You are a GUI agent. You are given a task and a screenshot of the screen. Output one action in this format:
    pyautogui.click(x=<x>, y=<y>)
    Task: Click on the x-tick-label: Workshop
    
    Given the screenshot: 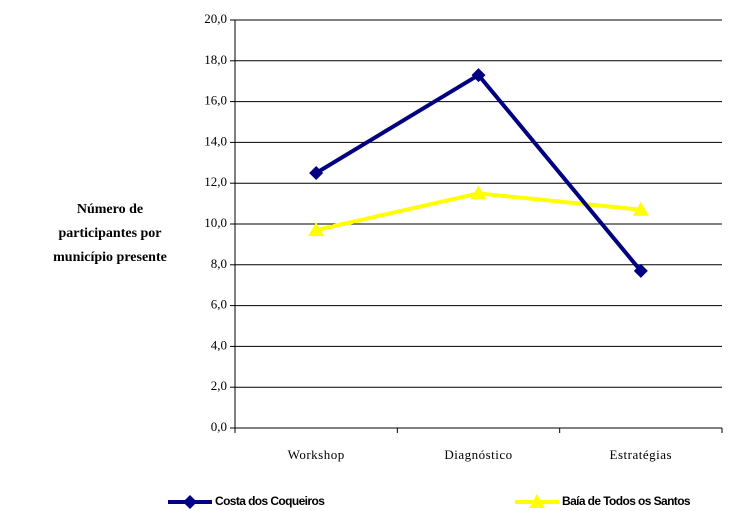 What is the action you would take?
    pyautogui.click(x=316, y=454)
    